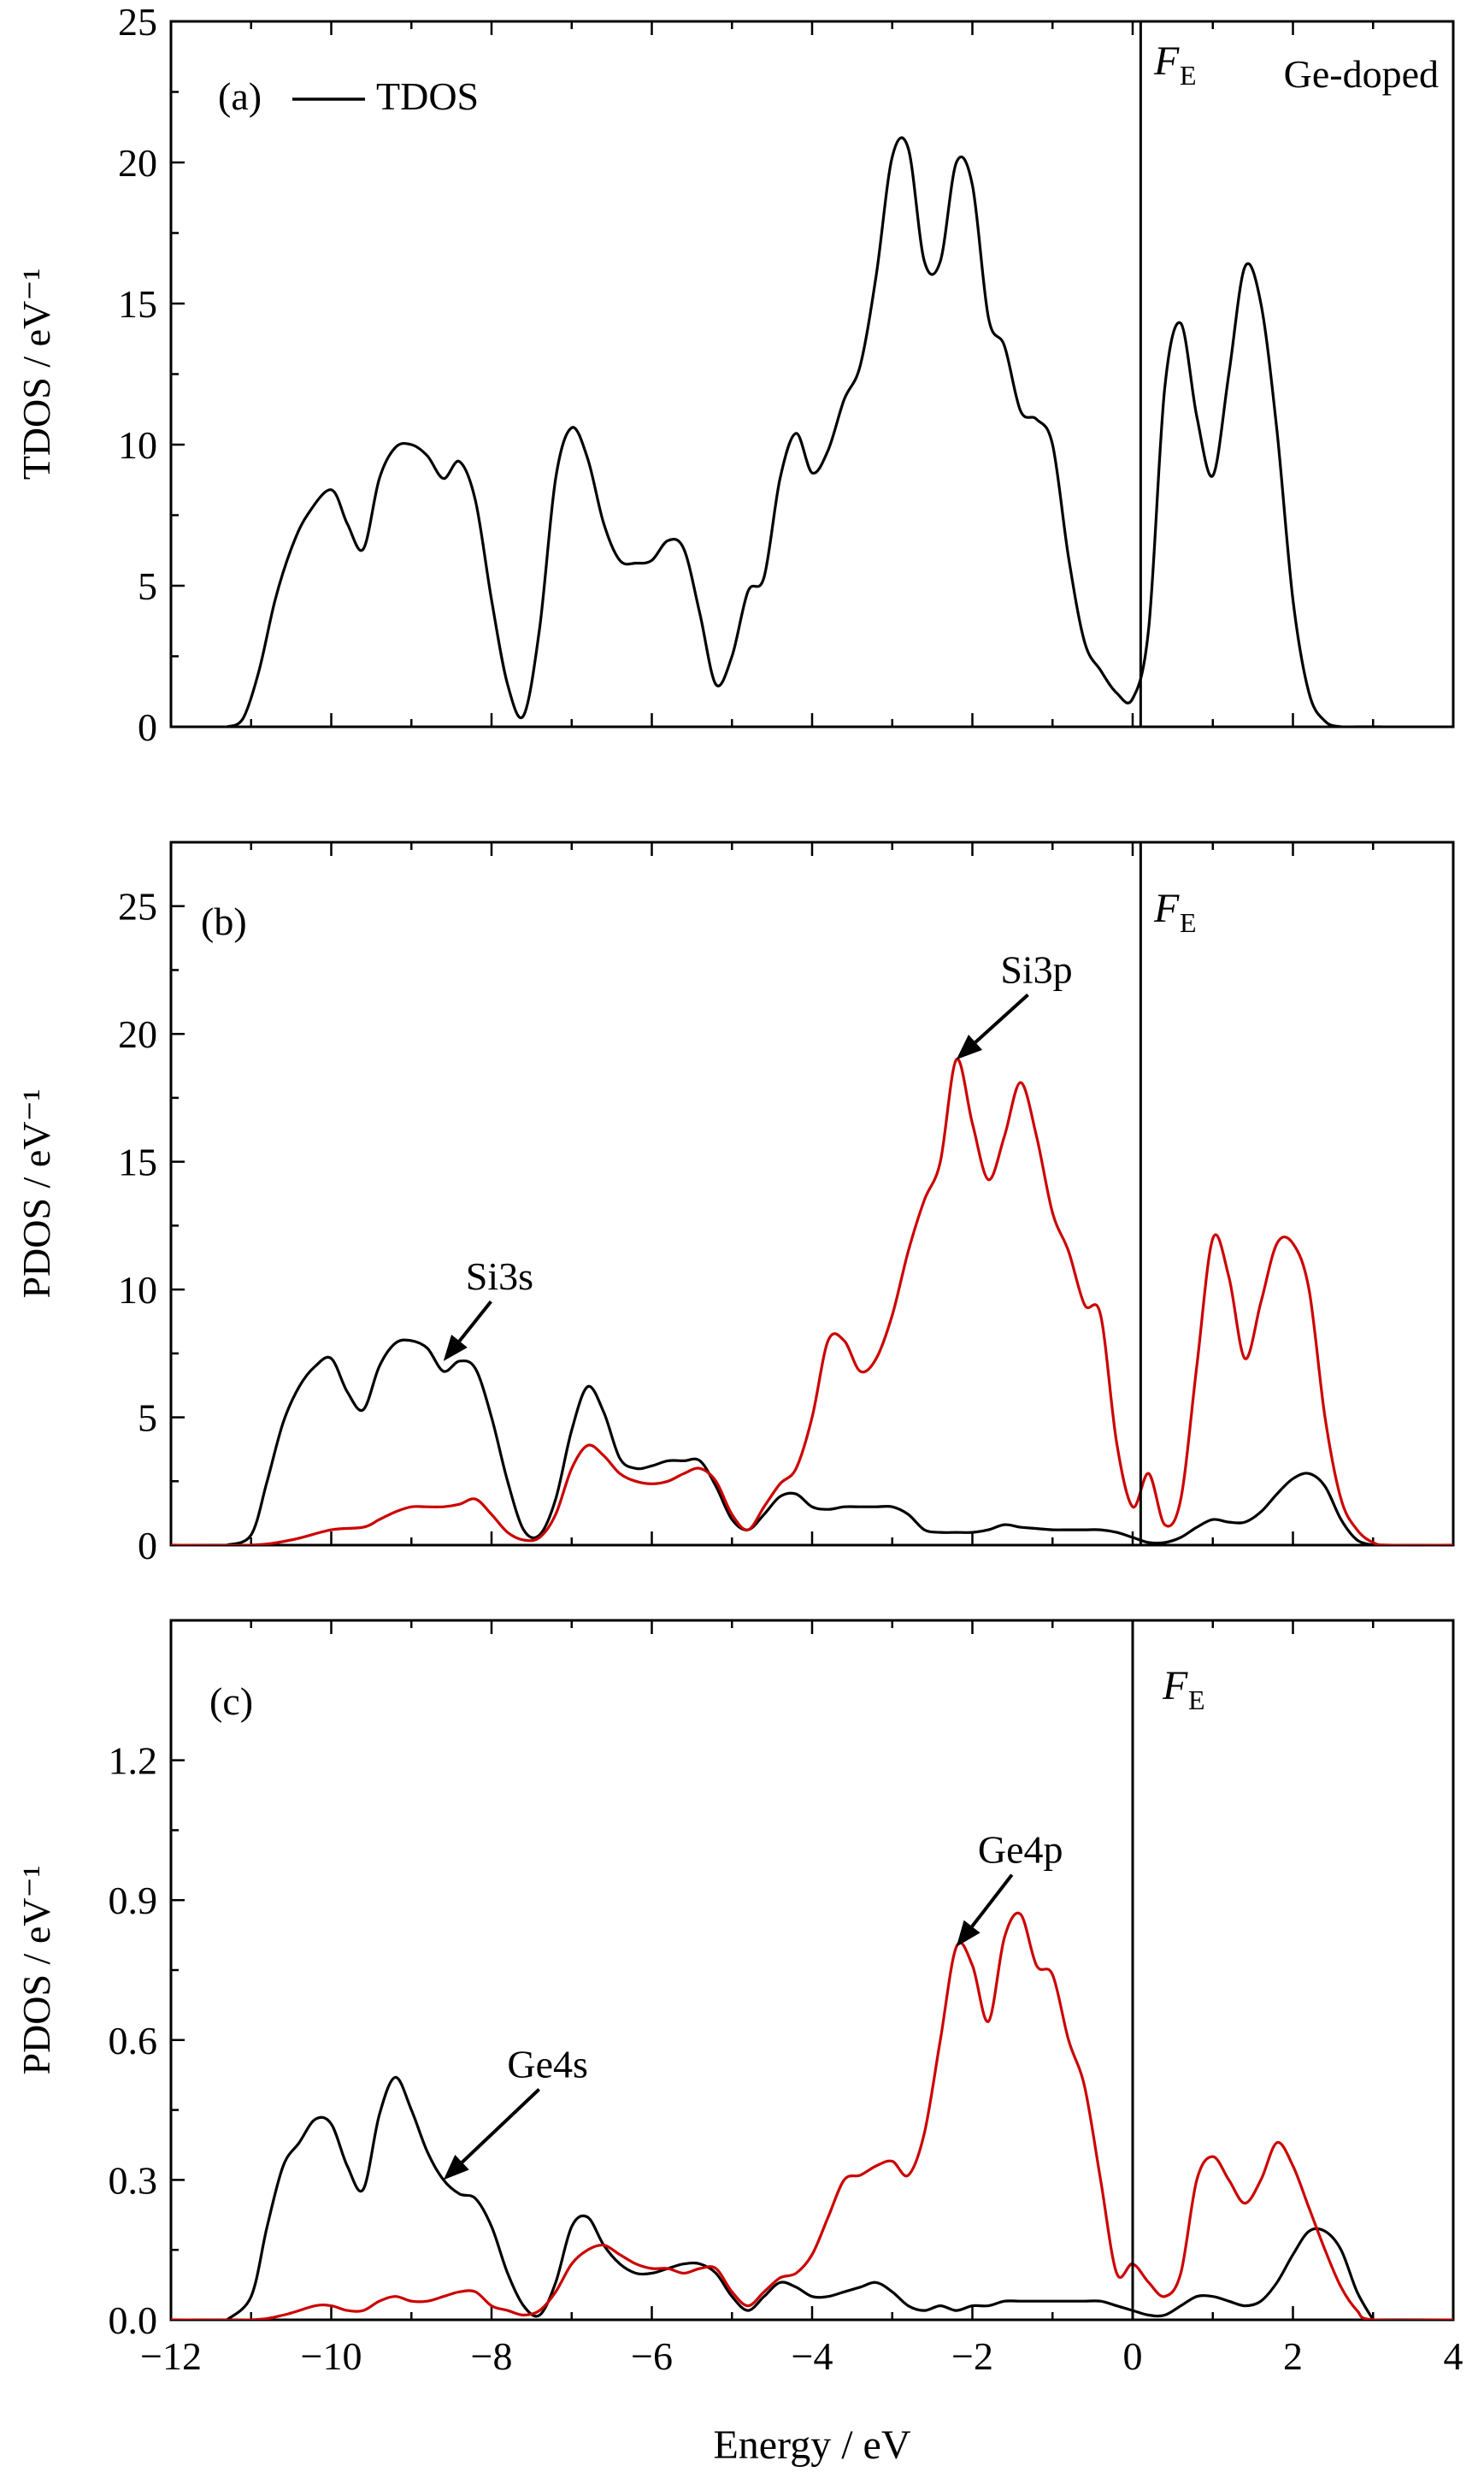  What do you see at coordinates (36, 374) in the screenshot?
I see `panel-a-ylabel: TDOS / eV⁻¹` at bounding box center [36, 374].